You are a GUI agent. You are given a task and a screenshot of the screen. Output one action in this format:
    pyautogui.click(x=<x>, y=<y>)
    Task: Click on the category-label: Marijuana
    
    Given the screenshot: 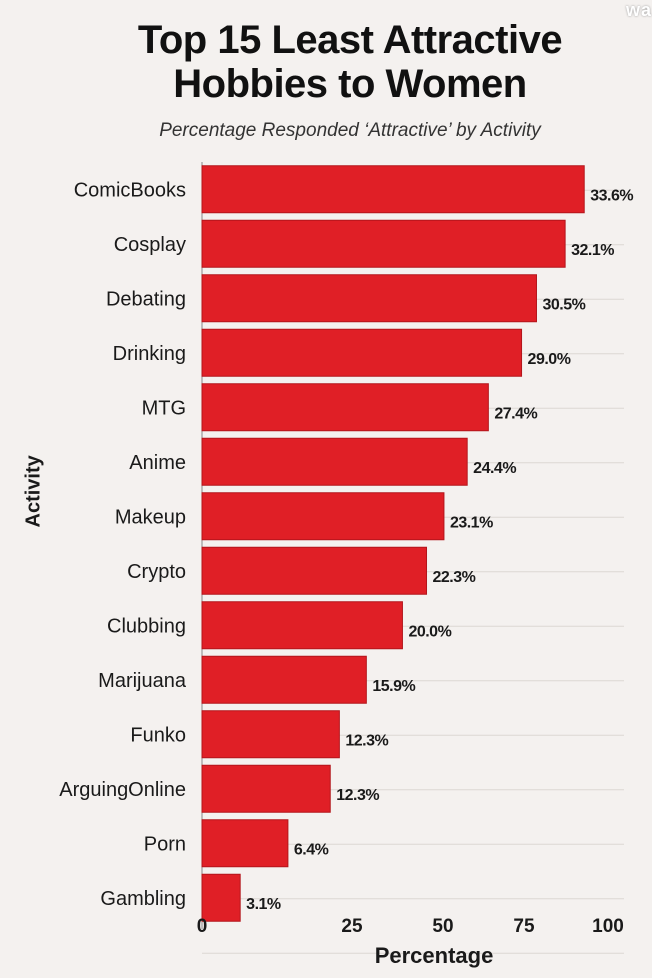 What is the action you would take?
    pyautogui.click(x=142, y=681)
    